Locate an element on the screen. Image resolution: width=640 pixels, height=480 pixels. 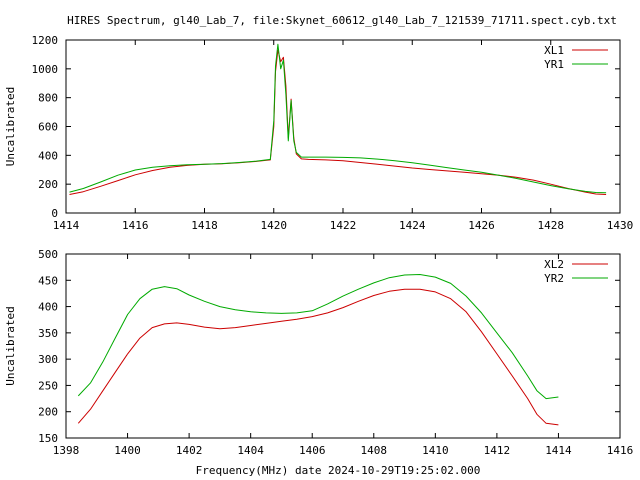
y-tick-label: 350 is located at coordinates (48, 333).